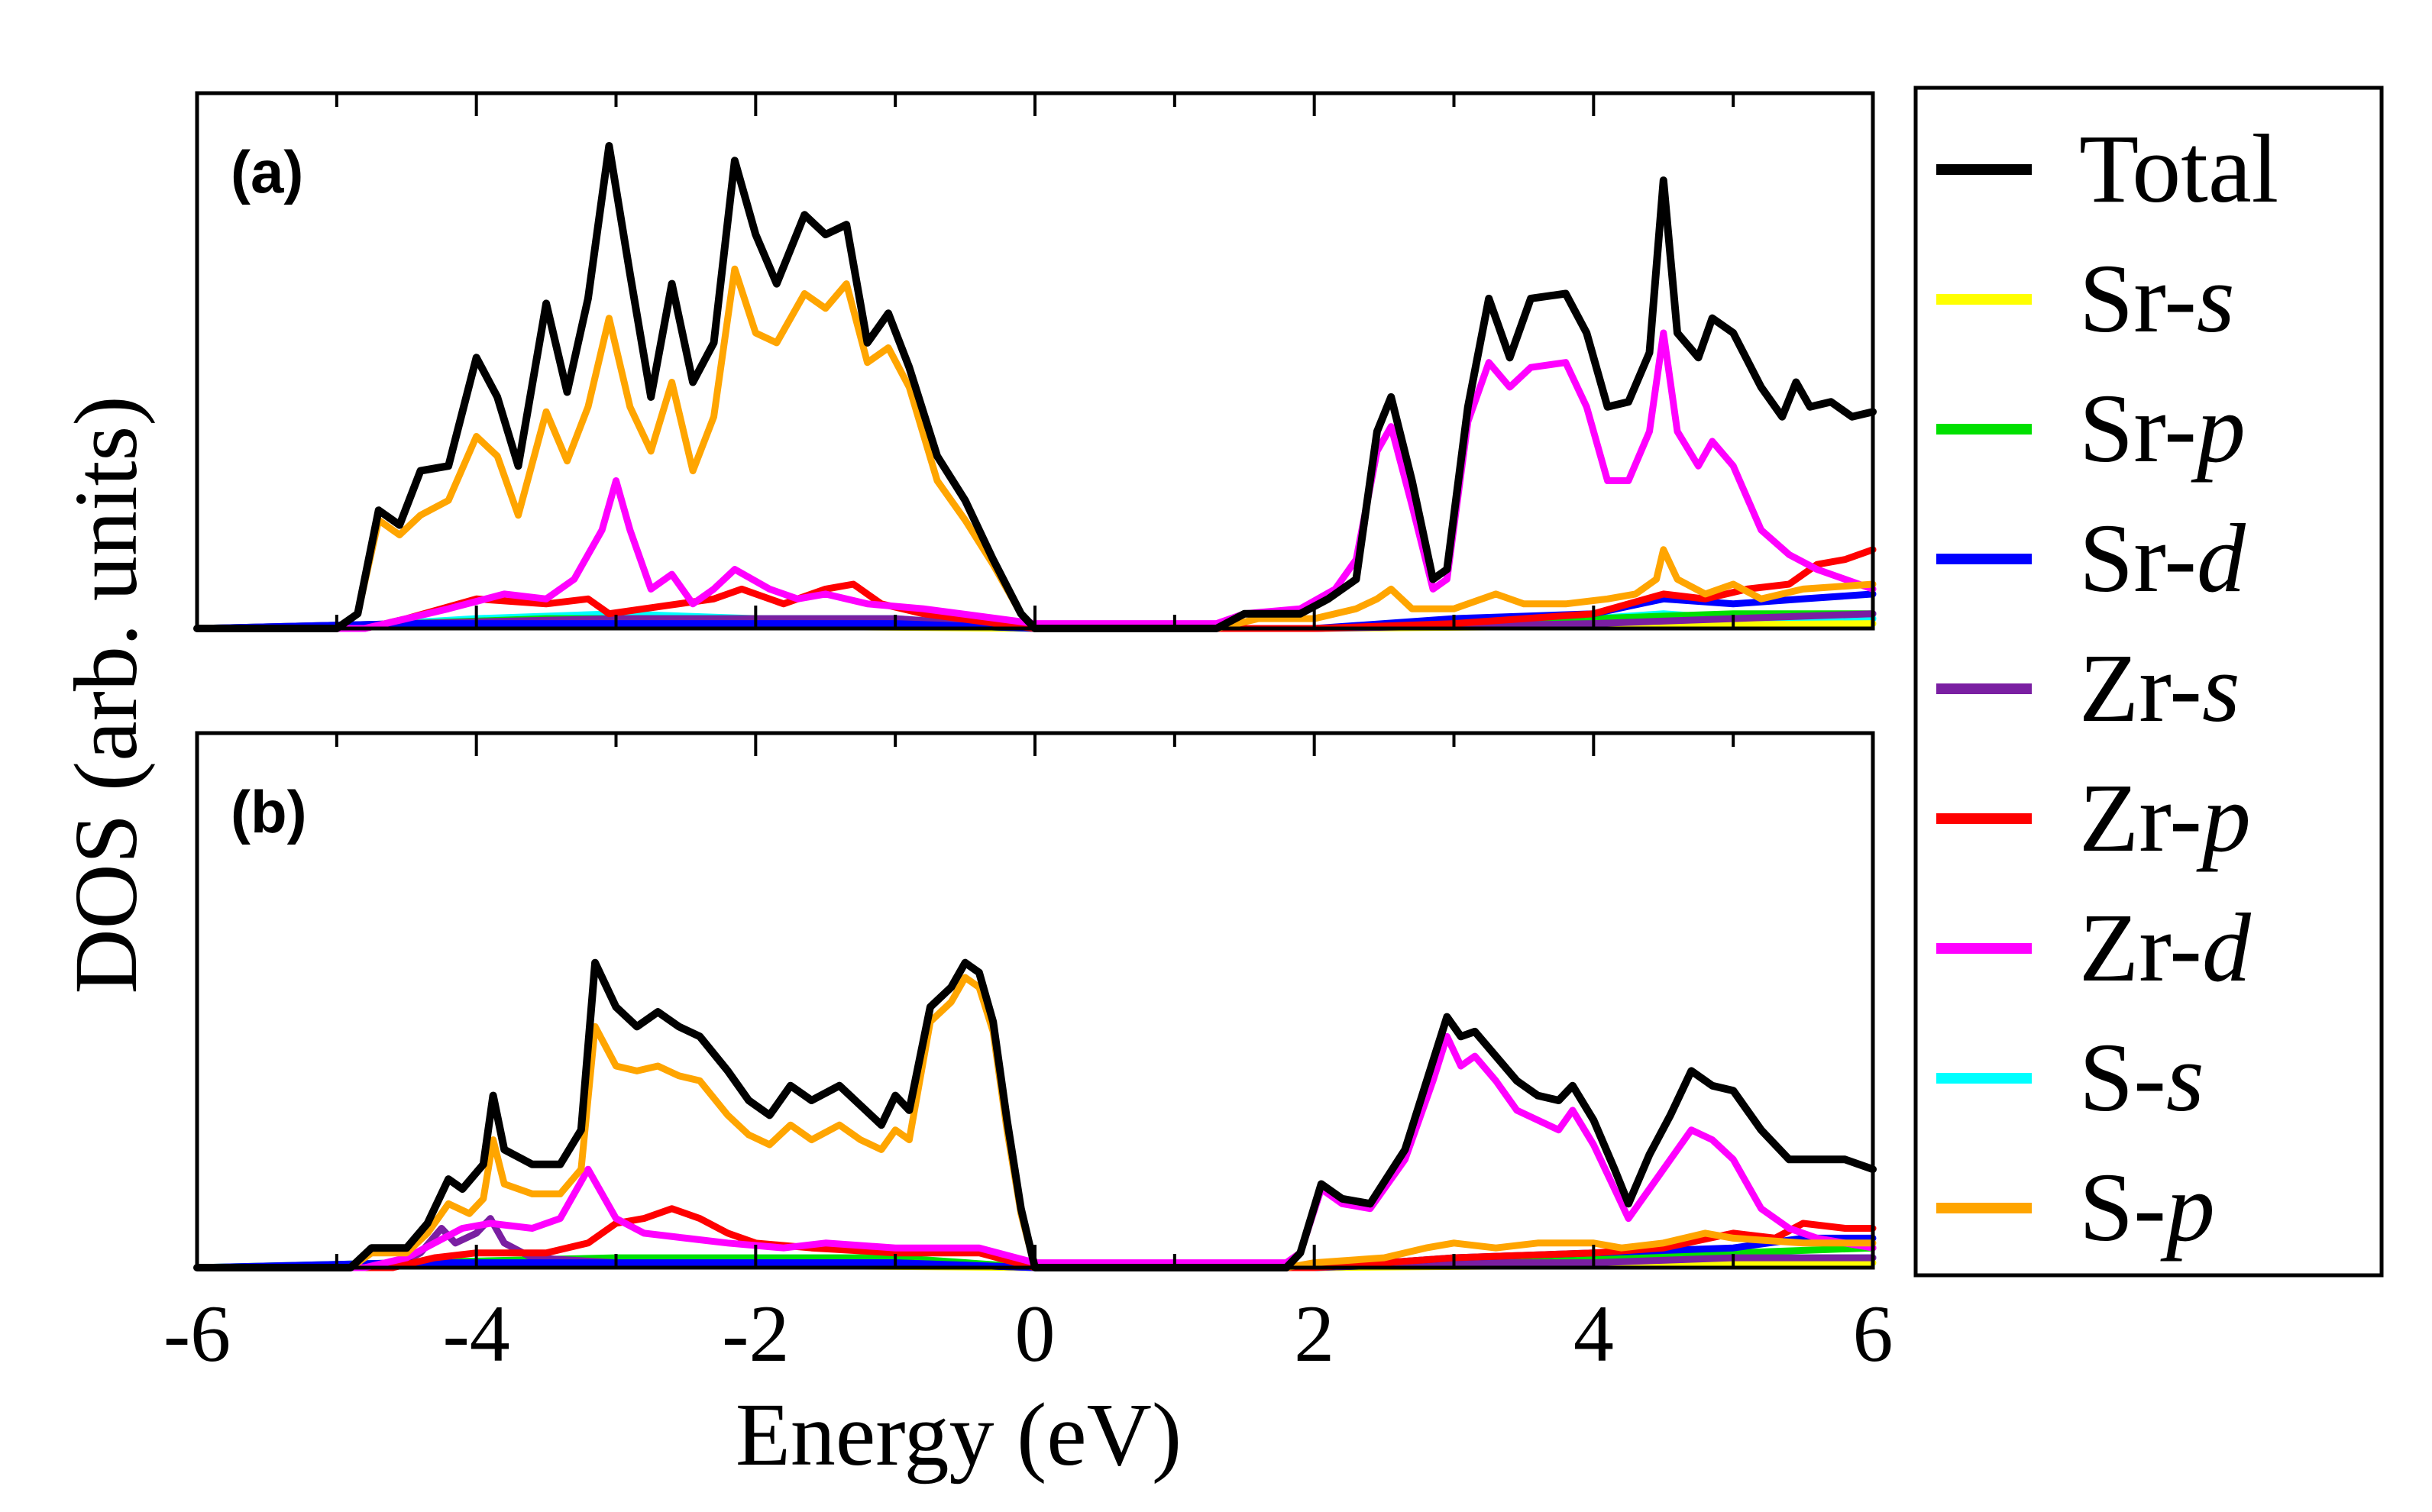 The width and height of the screenshot is (2432, 1512). What do you see at coordinates (267, 172) in the screenshot?
I see `panel-a-label: (a)` at bounding box center [267, 172].